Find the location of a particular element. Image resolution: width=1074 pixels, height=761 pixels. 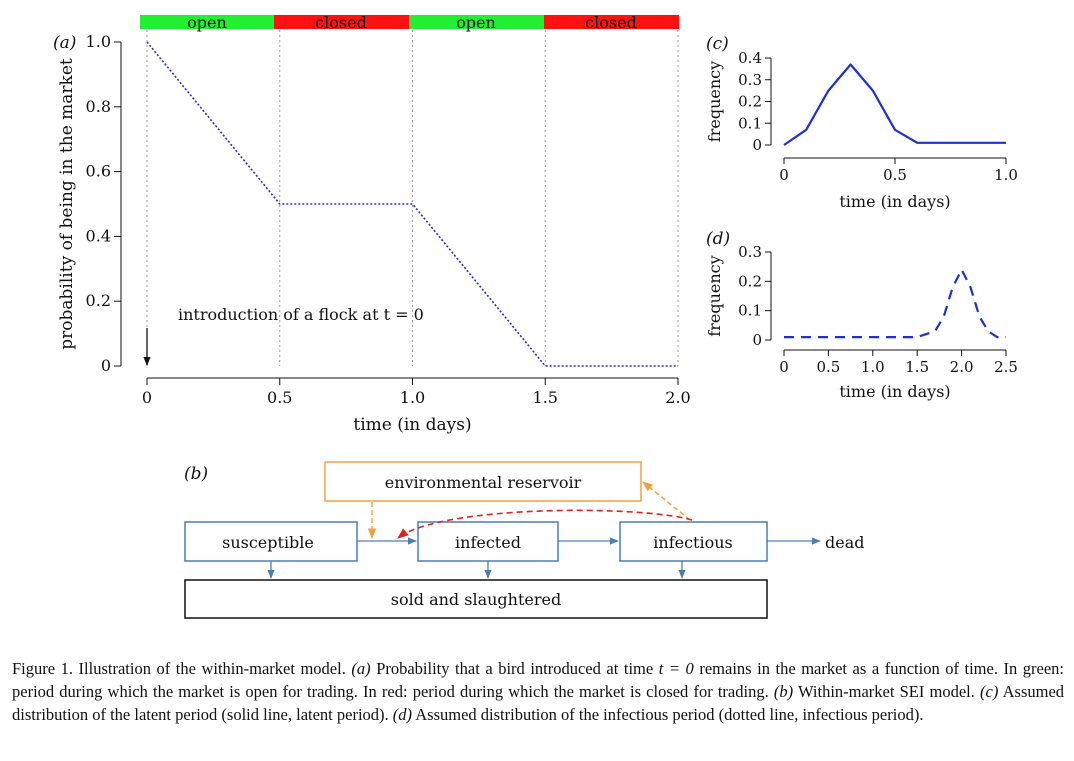

d-x-axis-label: time (in days) is located at coordinates (894, 391).